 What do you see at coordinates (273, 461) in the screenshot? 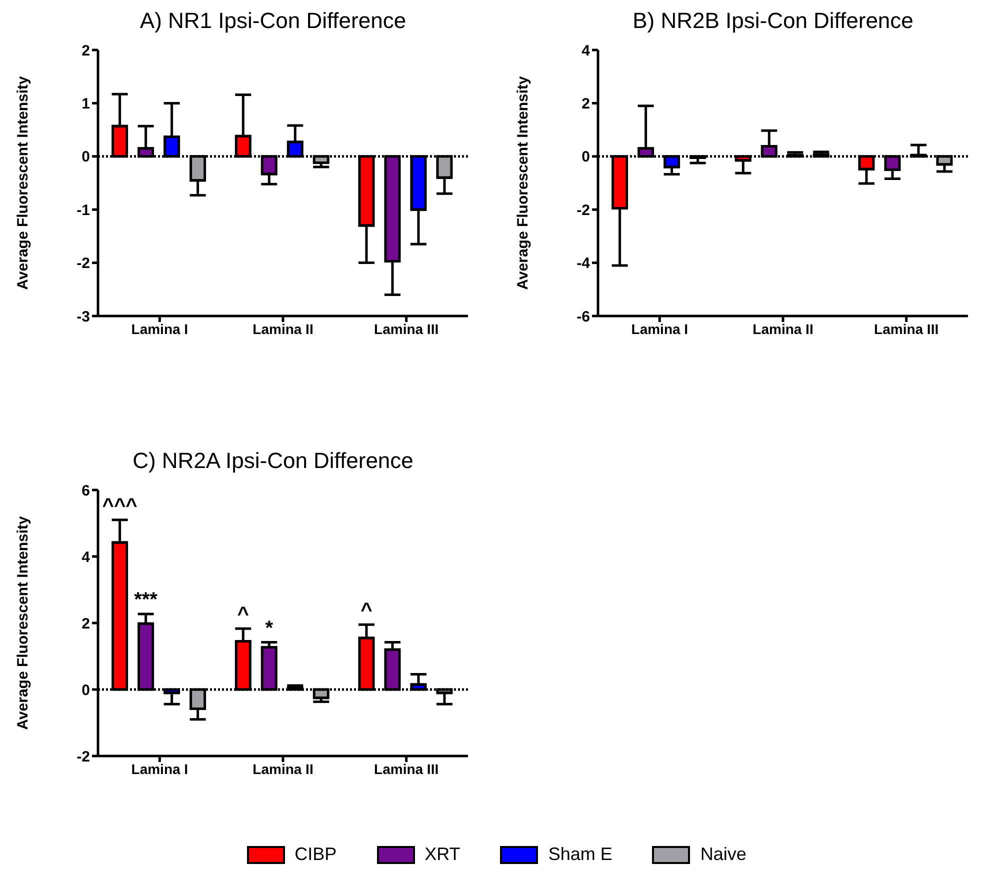
I see `chart-title: C) NR2A Ipsi-Con Difference` at bounding box center [273, 461].